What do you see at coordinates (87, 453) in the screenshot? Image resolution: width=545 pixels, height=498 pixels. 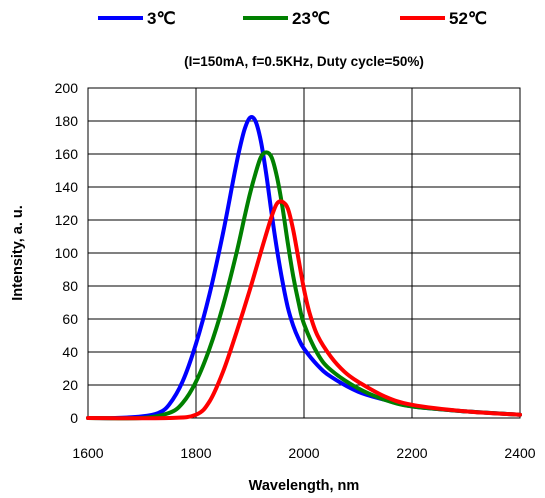 I see `x-tick-label: 1600` at bounding box center [87, 453].